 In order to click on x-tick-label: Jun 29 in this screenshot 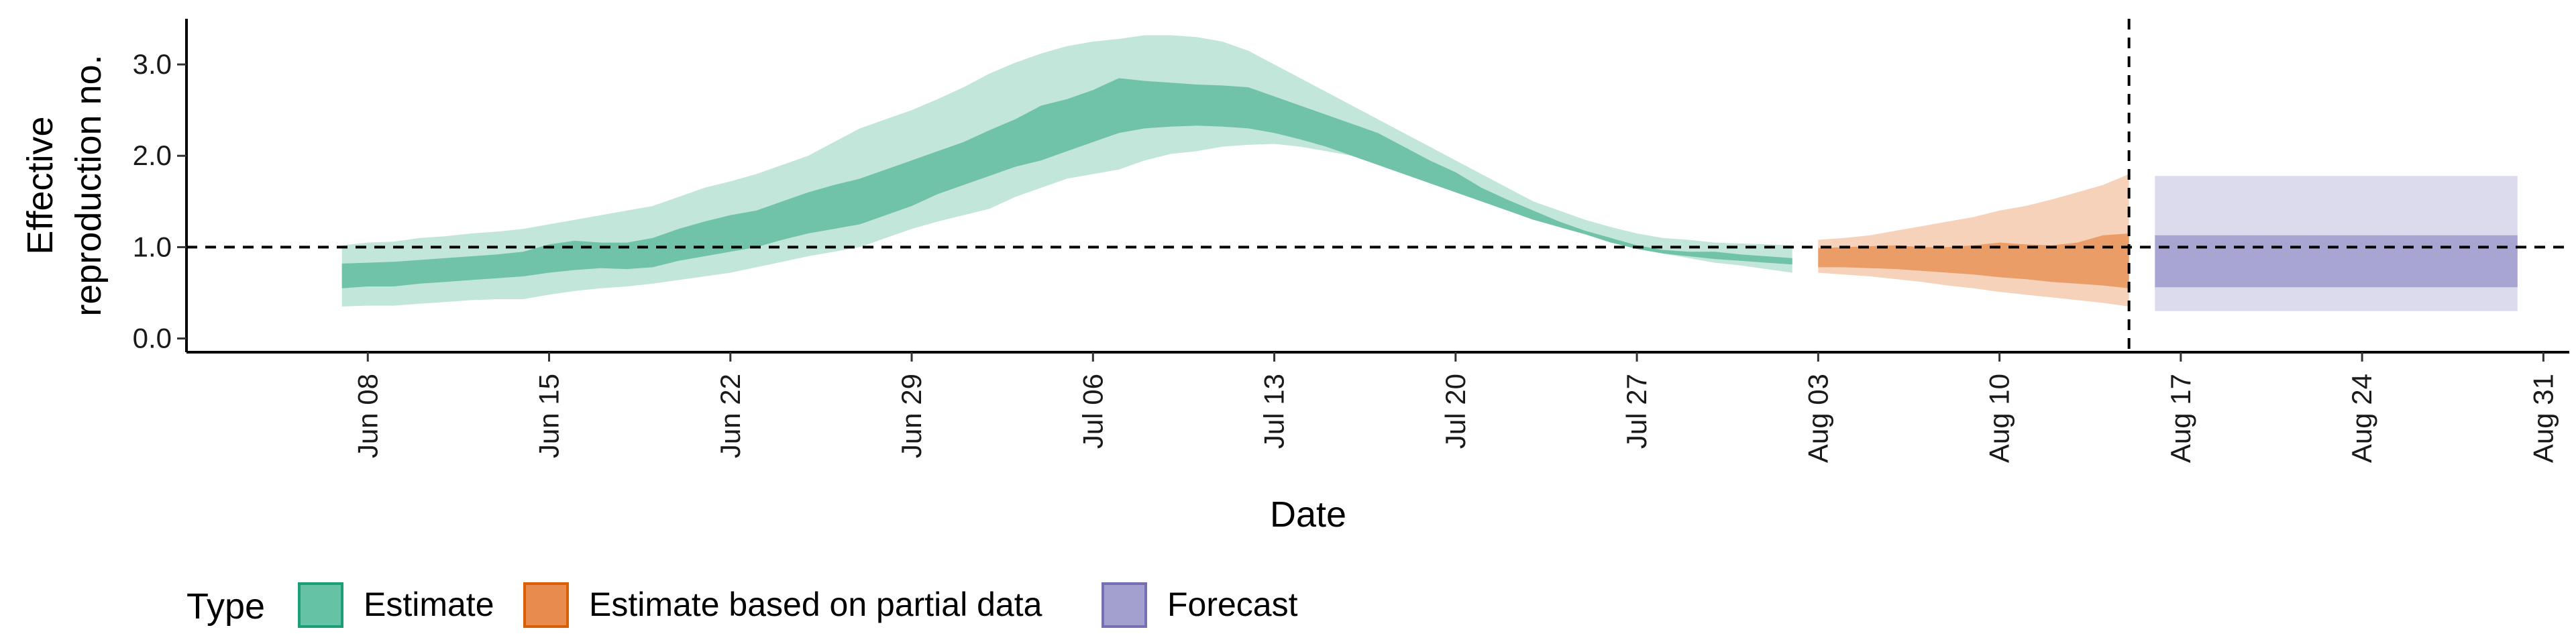, I will do `click(911, 416)`.